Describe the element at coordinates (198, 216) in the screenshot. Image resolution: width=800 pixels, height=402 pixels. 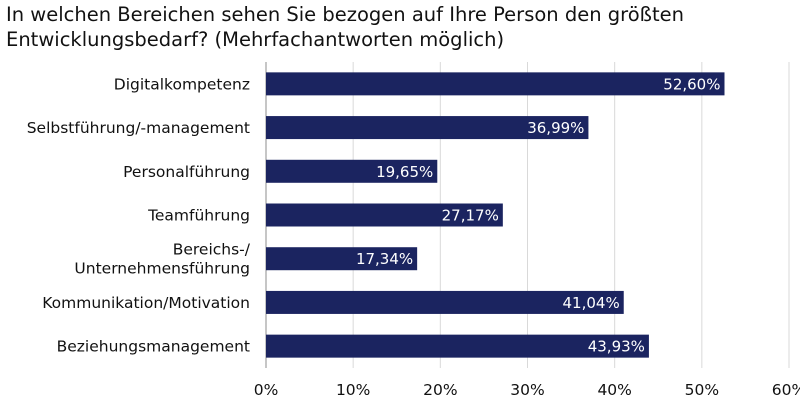
I see `category-label: Teamführung` at that location.